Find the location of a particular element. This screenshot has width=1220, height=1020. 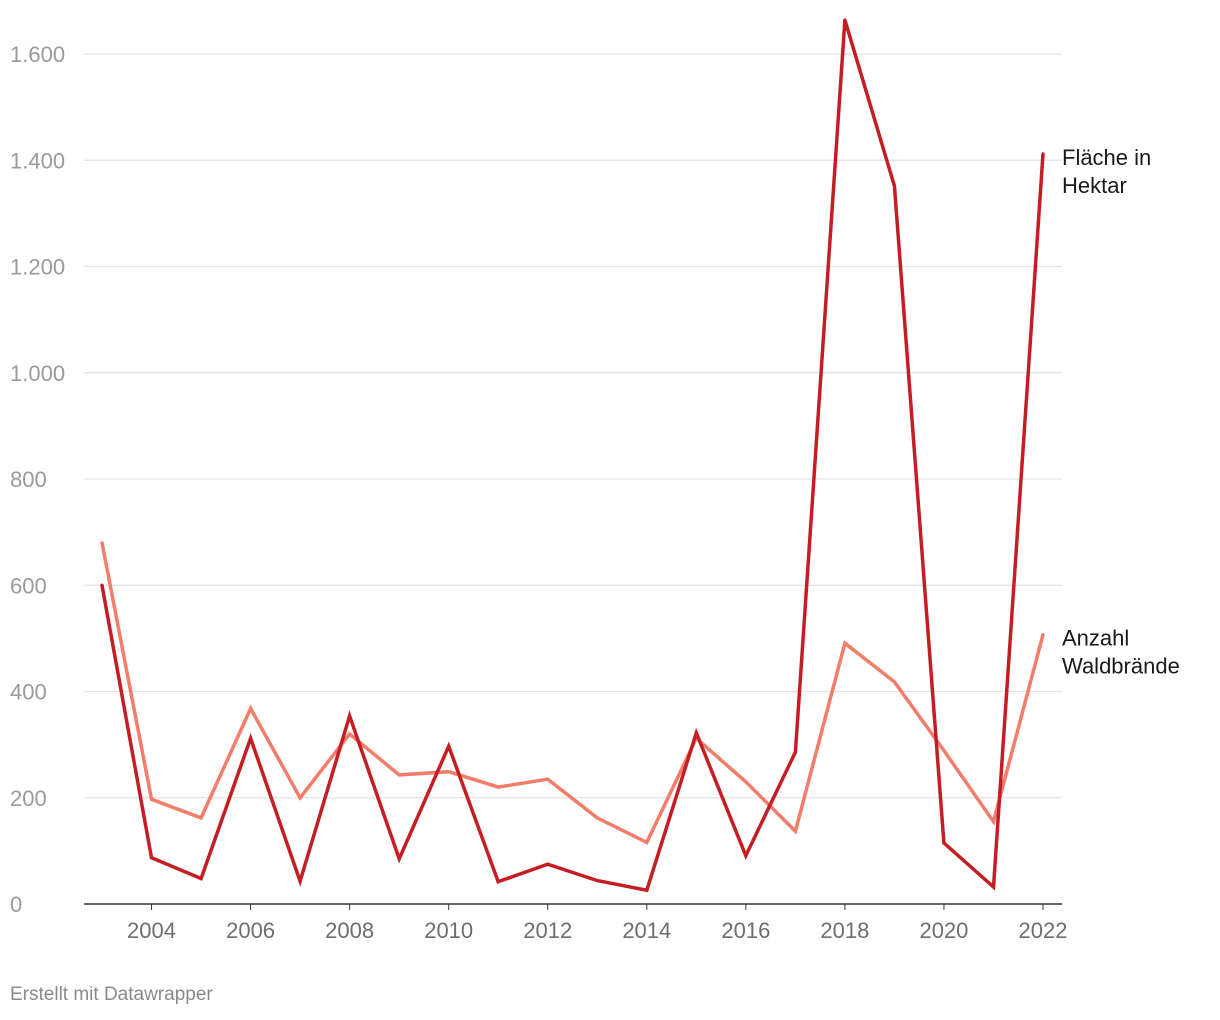

y-tick-label: 0 is located at coordinates (16, 904).